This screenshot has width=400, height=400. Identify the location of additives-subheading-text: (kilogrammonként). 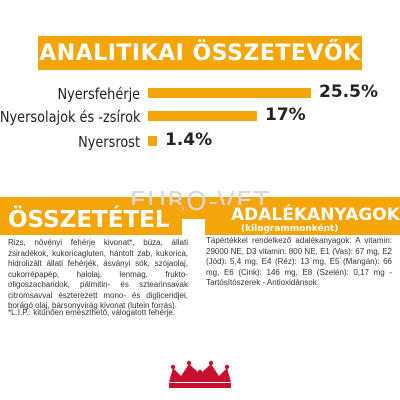
(290, 229).